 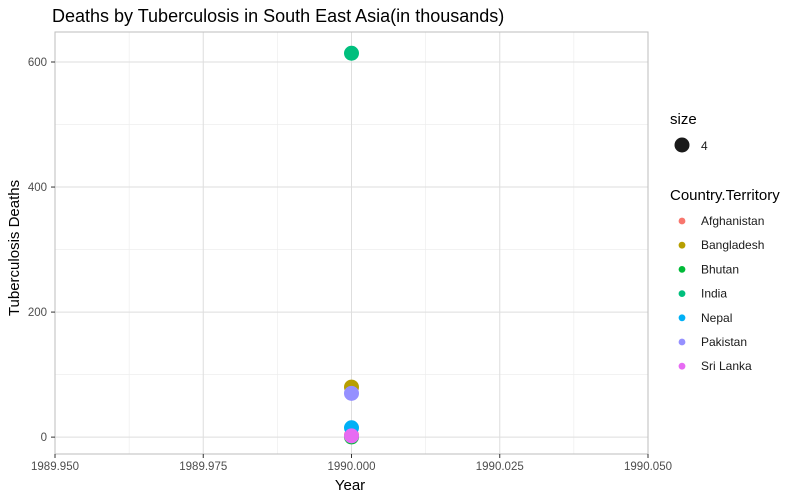 I want to click on legend-label-bangladesh: Bangladesh, so click(x=732, y=245).